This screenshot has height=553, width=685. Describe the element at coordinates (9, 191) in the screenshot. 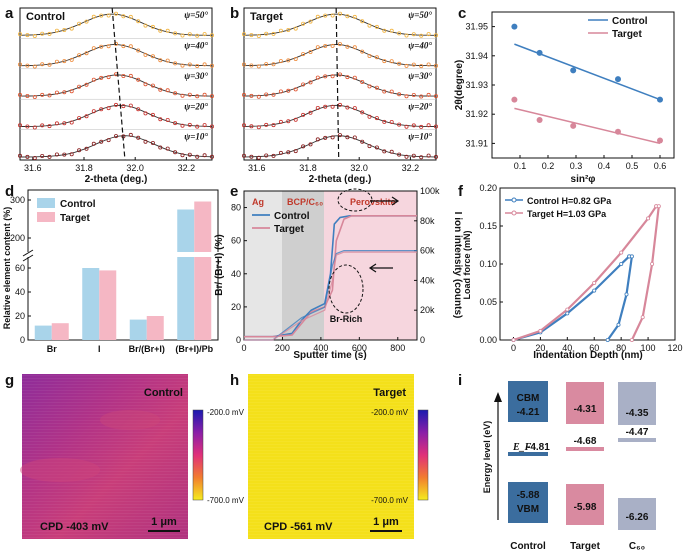

I see `panel-letter-d: d` at that location.